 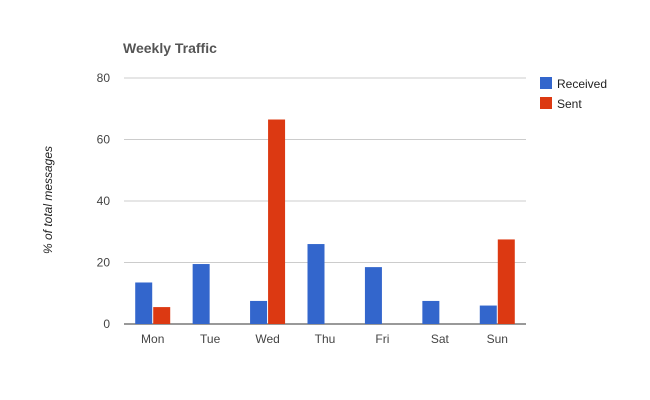 I want to click on bar-received-mon, so click(x=144, y=303).